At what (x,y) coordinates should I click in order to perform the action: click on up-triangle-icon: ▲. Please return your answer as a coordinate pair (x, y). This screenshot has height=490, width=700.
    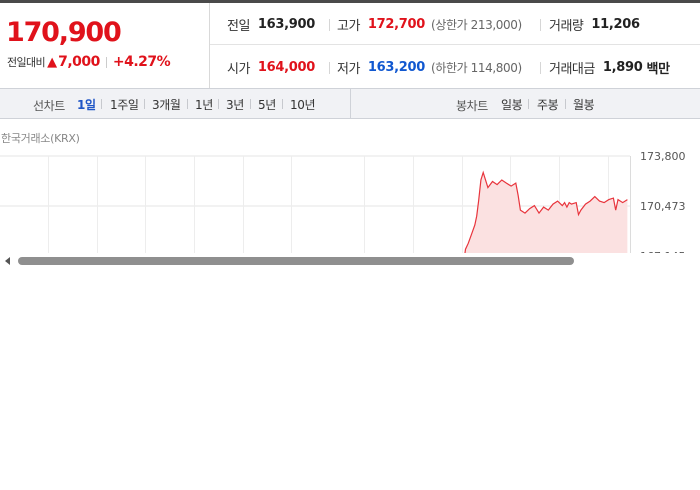
    Looking at the image, I should click on (52, 62).